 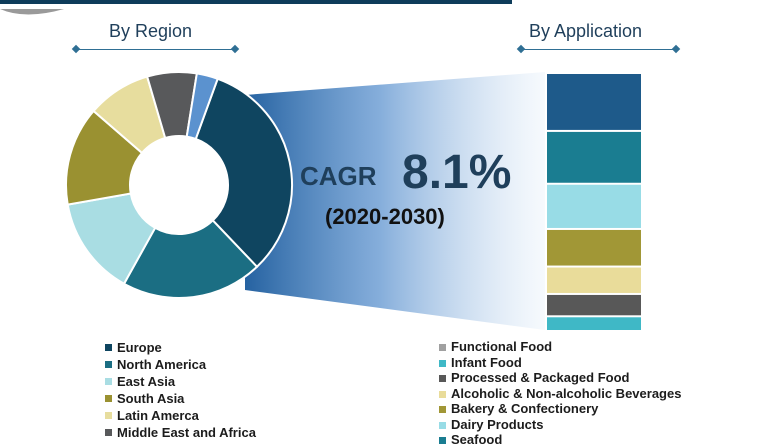 I want to click on bar-segment-infant-food, so click(x=594, y=305).